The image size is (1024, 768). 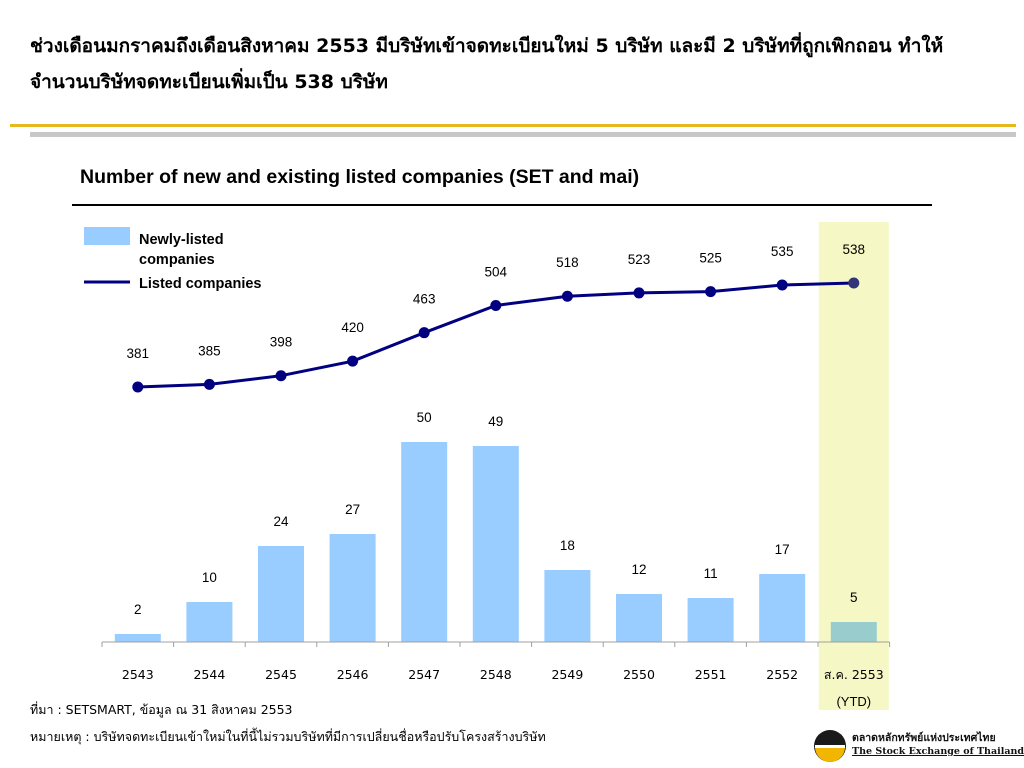 What do you see at coordinates (281, 521) in the screenshot?
I see `bar-value-label: 24` at bounding box center [281, 521].